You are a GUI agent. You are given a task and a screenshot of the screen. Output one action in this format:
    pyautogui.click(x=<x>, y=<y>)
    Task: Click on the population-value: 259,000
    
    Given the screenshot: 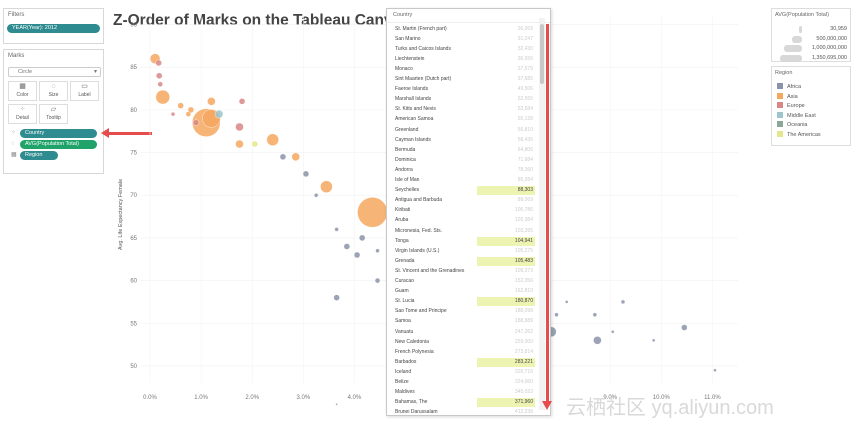 What is the action you would take?
    pyautogui.click(x=523, y=341)
    